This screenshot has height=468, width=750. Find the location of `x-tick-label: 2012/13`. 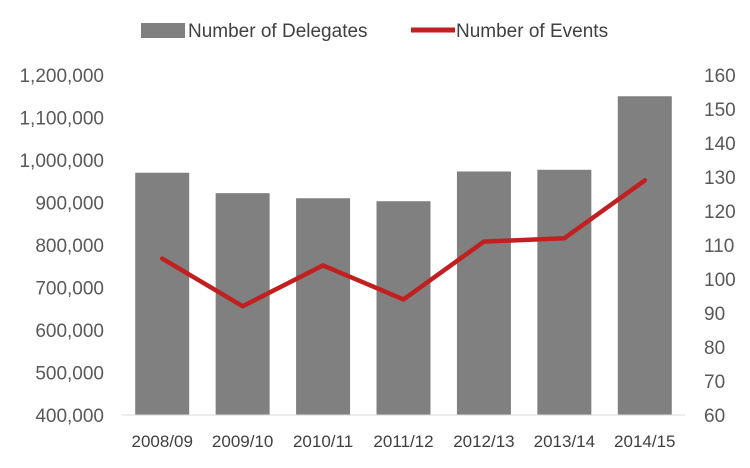

x-tick-label: 2012/13 is located at coordinates (483, 441).